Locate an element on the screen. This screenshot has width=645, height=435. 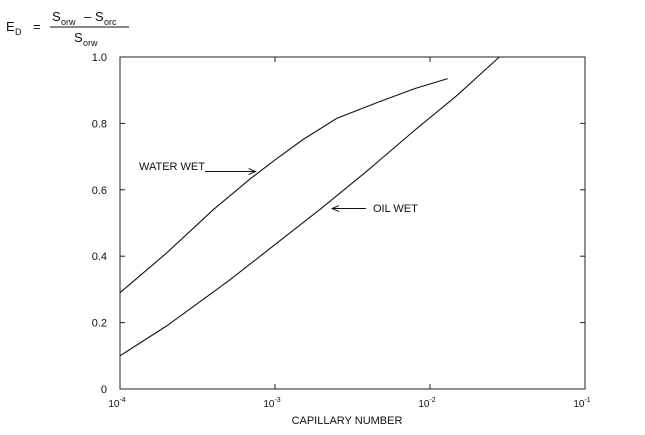
x-tick-label: 10⁻⁴ is located at coordinates (116, 403).